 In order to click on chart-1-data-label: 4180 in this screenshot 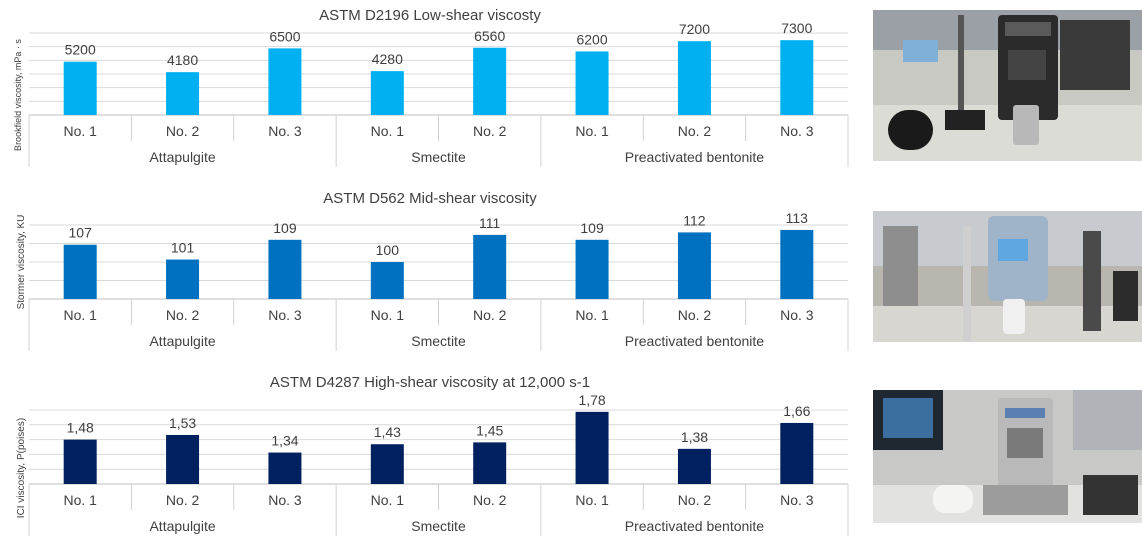, I will do `click(182, 60)`.